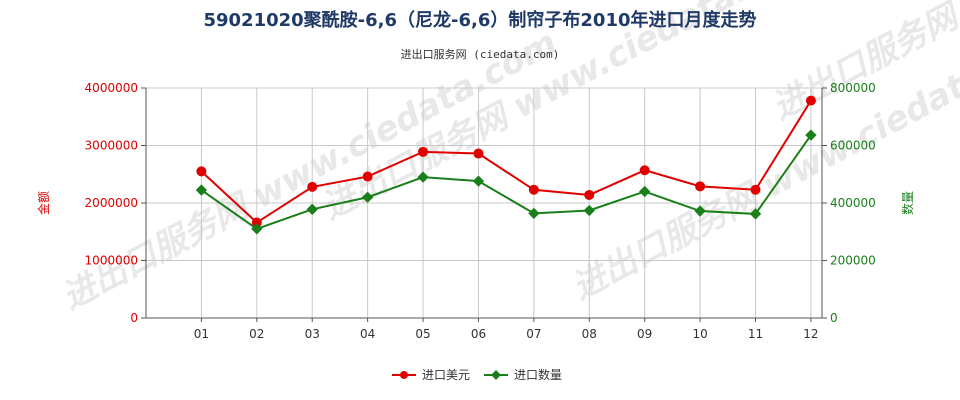 The height and width of the screenshot is (400, 960). Describe the element at coordinates (538, 374) in the screenshot. I see `legend-label: 进口数量` at that location.